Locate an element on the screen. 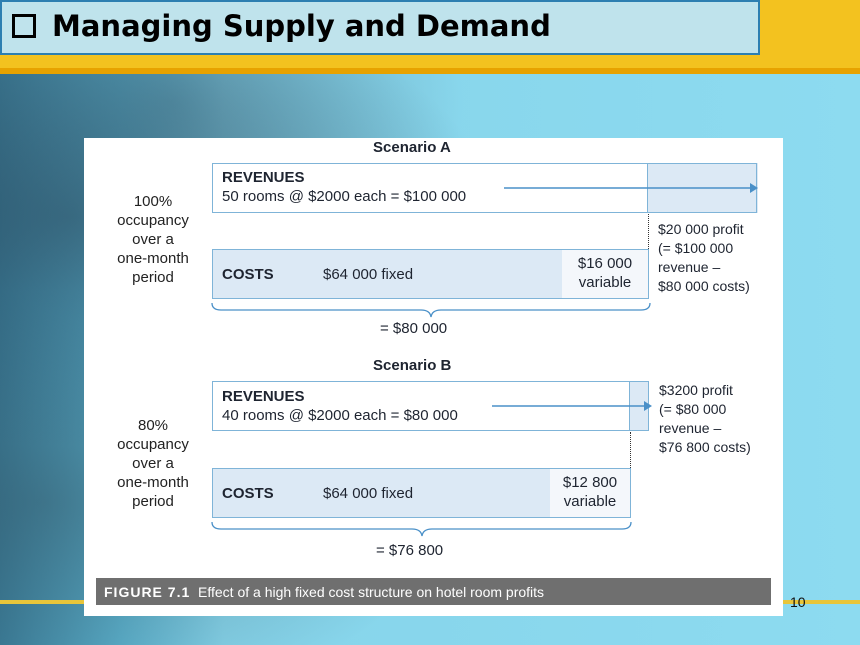 The image size is (860, 645). scenario-b-title: Scenario B is located at coordinates (412, 365).